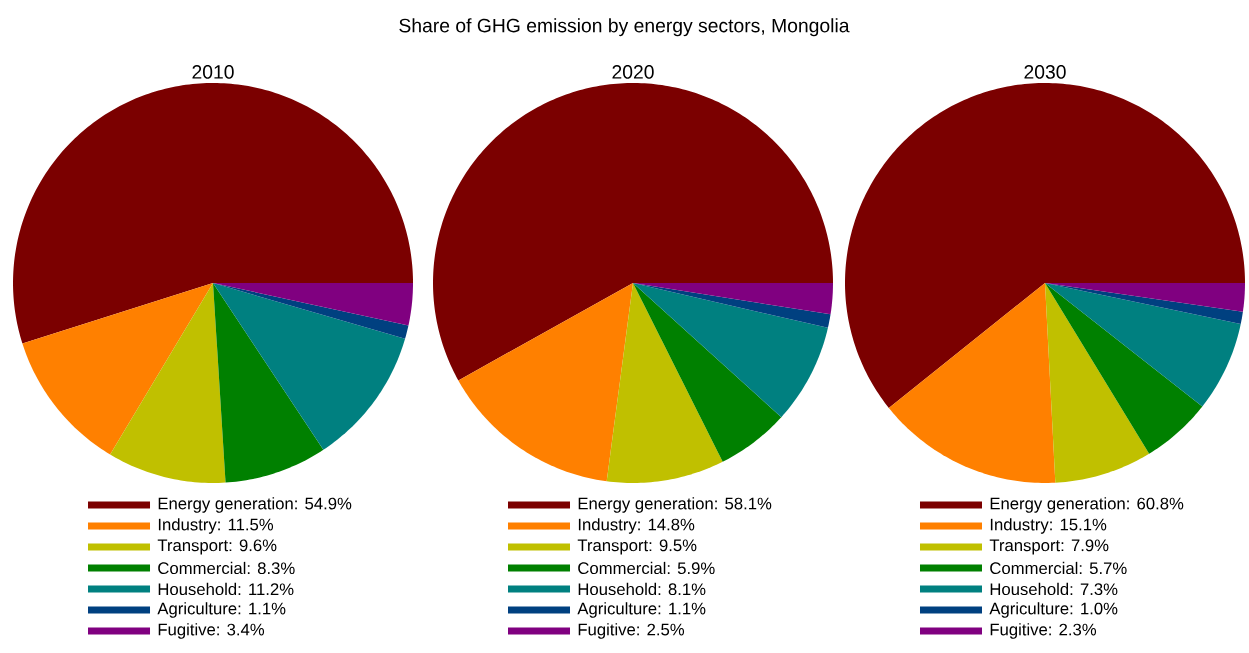 The width and height of the screenshot is (1249, 653). What do you see at coordinates (646, 568) in the screenshot?
I see `legend-label: Commercial: 5.9%` at bounding box center [646, 568].